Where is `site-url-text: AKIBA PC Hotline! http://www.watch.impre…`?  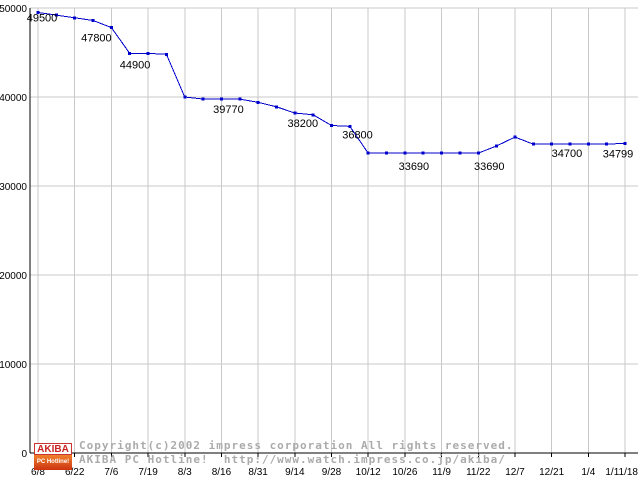
site-url-text: AKIBA PC Hotline! http://www.watch.impre… is located at coordinates (292, 459).